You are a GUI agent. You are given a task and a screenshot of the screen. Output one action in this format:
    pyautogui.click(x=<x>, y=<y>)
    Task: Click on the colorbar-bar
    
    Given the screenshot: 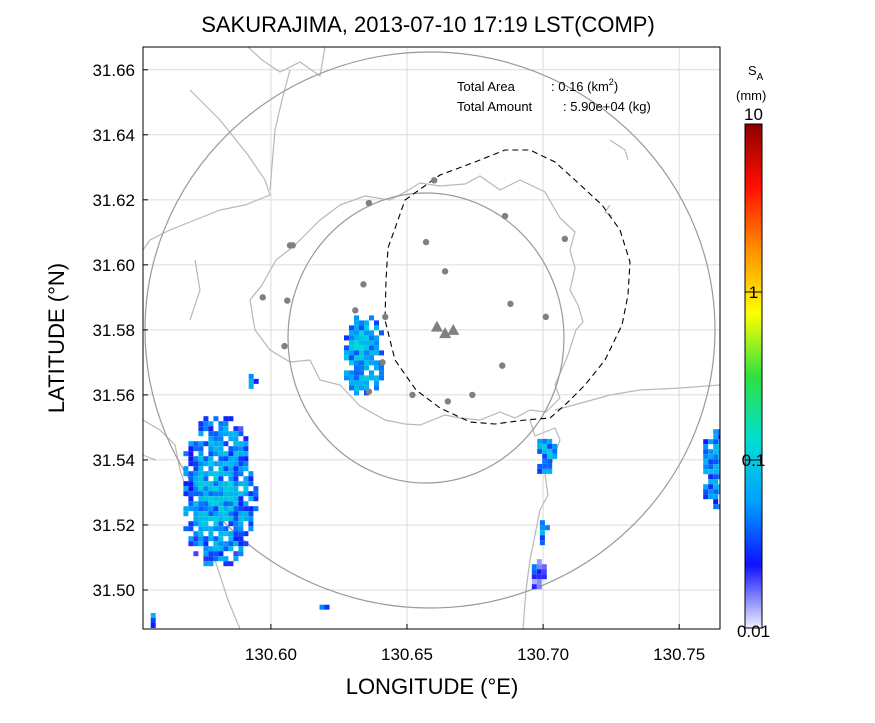 What is the action you would take?
    pyautogui.click(x=753, y=376)
    